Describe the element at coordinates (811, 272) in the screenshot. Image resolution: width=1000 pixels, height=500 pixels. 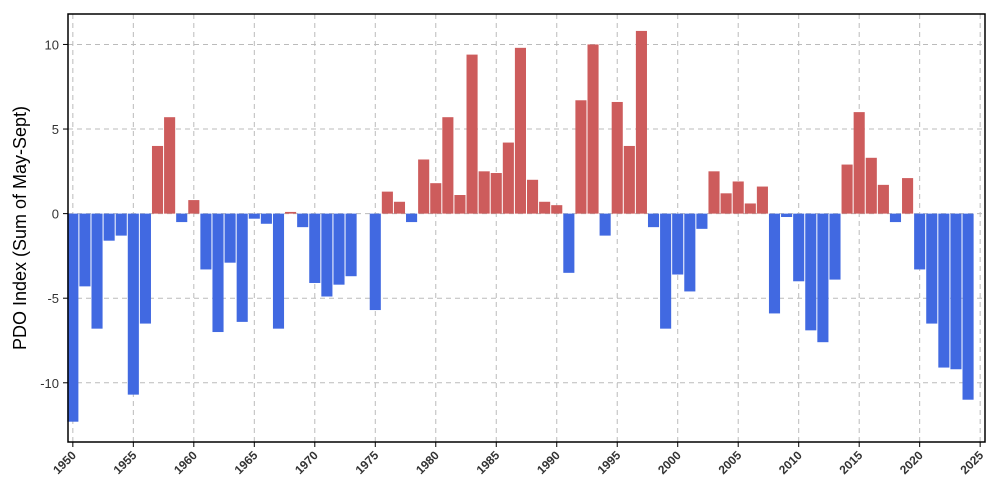
I see `bar-2011` at that location.